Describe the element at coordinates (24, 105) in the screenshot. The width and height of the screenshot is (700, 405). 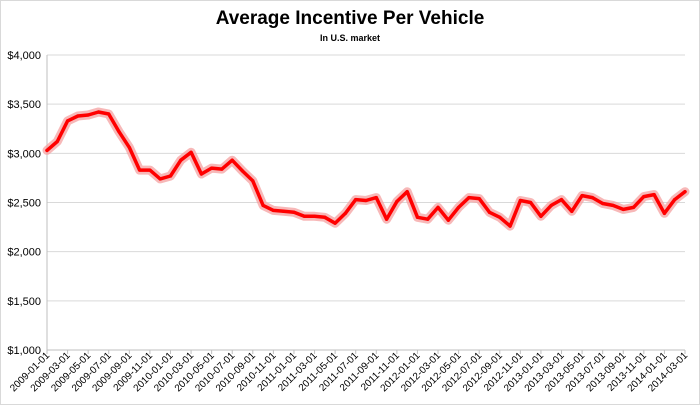
I see `y-tick-label: $3,500` at that location.